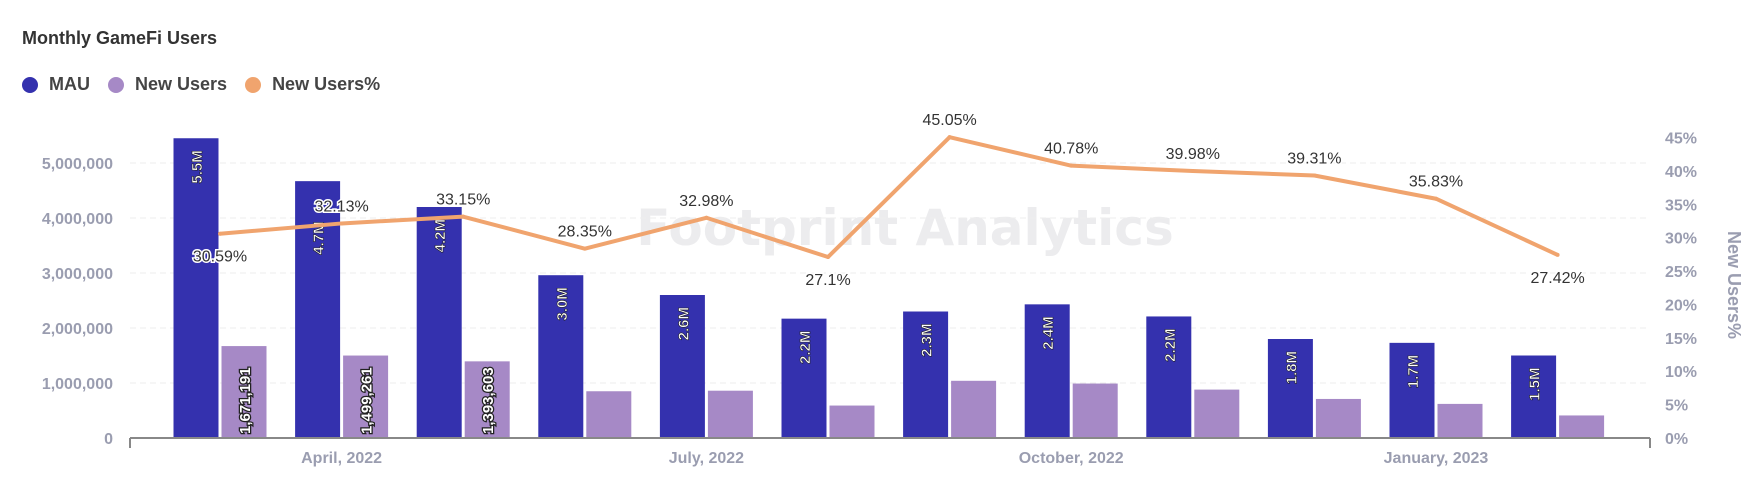 The height and width of the screenshot is (492, 1759). I want to click on line-label: 39.31%, so click(1314, 158).